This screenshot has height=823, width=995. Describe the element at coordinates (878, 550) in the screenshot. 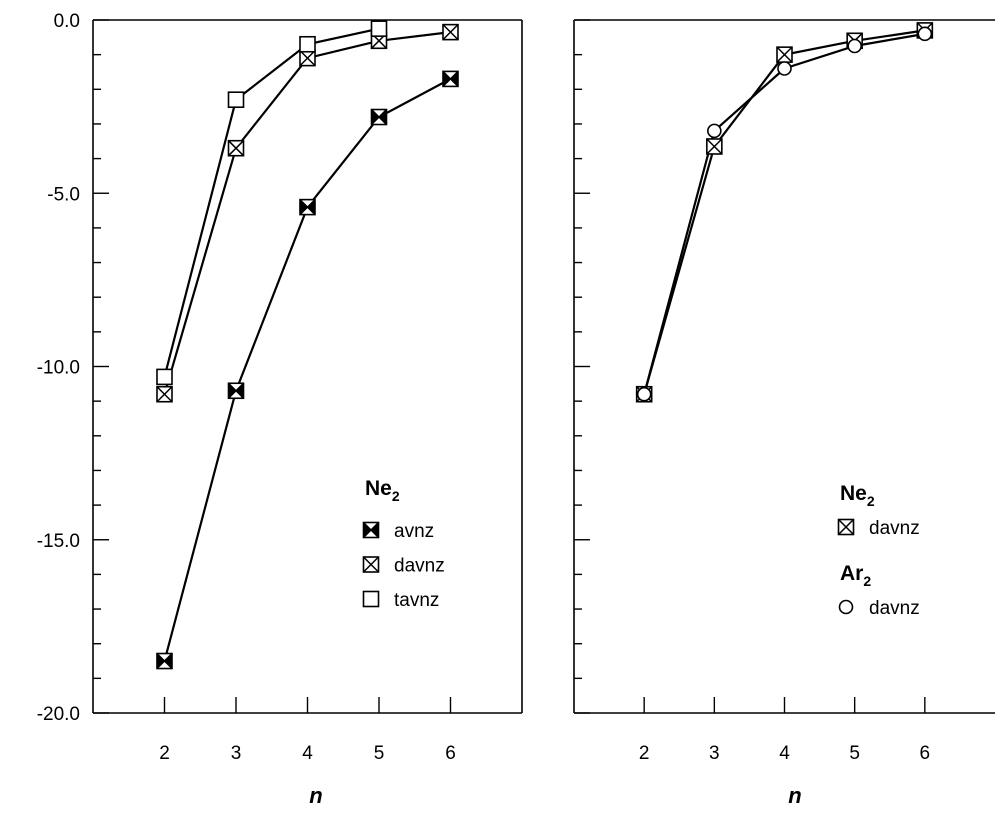

I see `legend: Ne2 davnz Ar2 davnz` at that location.